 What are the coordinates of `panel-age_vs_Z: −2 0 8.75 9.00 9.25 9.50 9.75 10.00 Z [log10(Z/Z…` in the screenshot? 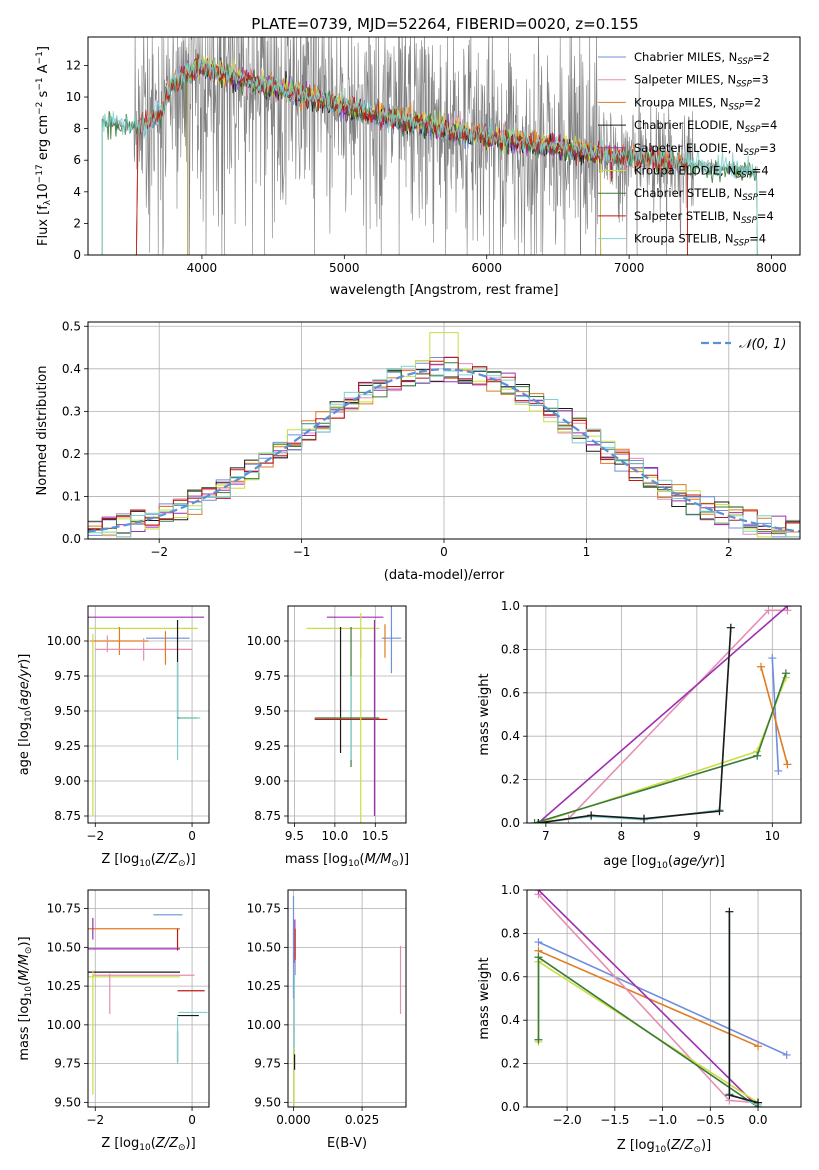 It's located at (113, 737).